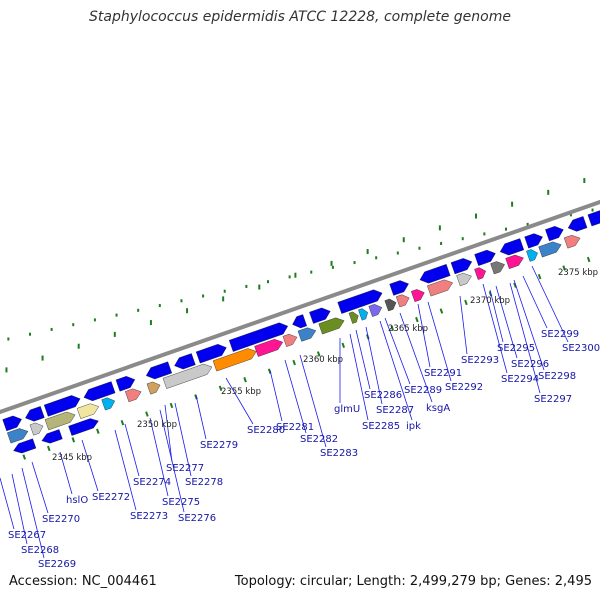  What do you see at coordinates (241, 392) in the screenshot?
I see `kbp-label: 2355 kbp` at bounding box center [241, 392].